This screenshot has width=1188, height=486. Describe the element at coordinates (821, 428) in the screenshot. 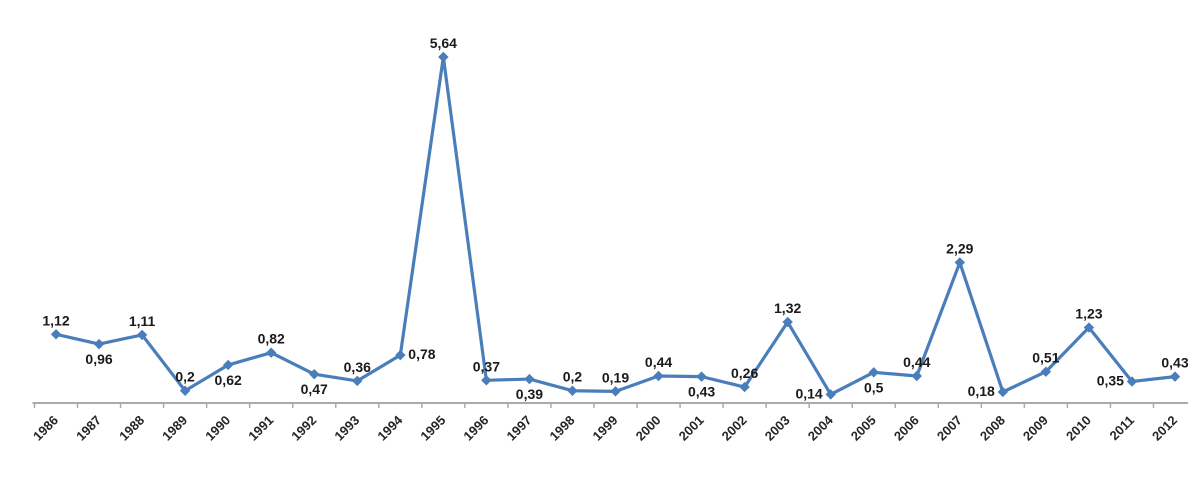

I see `x-axis-label: 2004` at that location.